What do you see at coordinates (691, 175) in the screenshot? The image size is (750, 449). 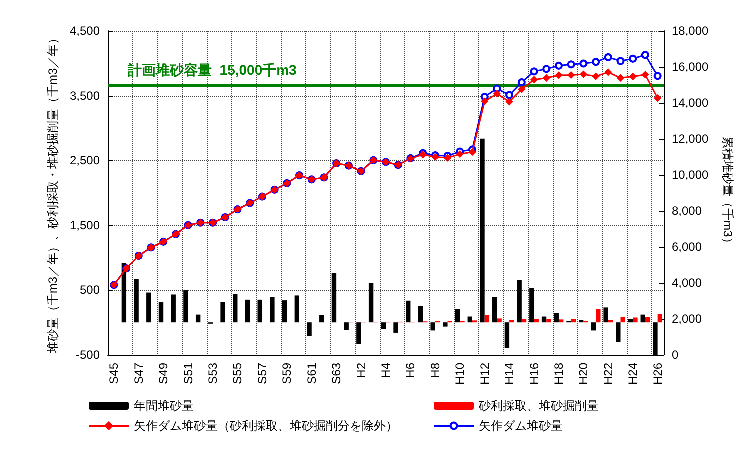 I see `y2-tick-label: 10,000` at bounding box center [691, 175].